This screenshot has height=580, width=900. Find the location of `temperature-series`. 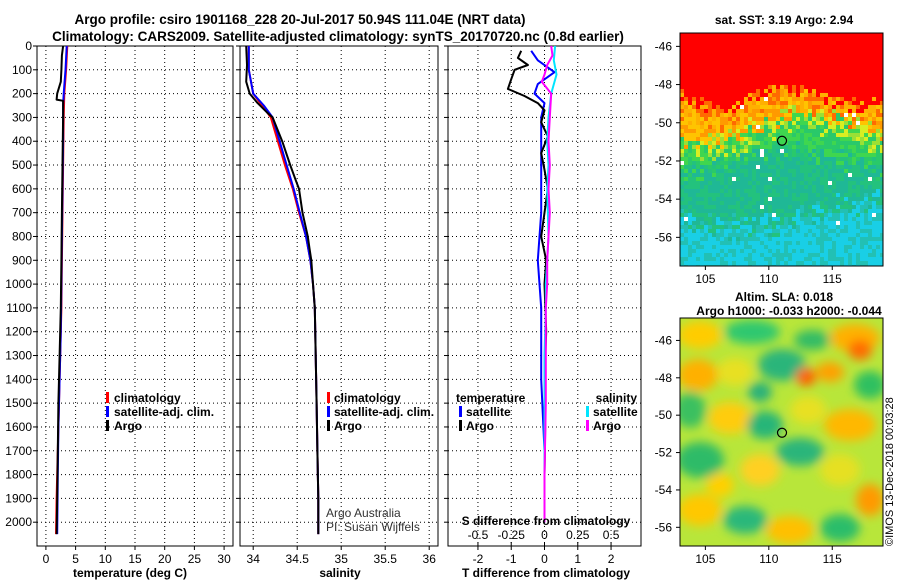

temperature-series is located at coordinates (62, 290).